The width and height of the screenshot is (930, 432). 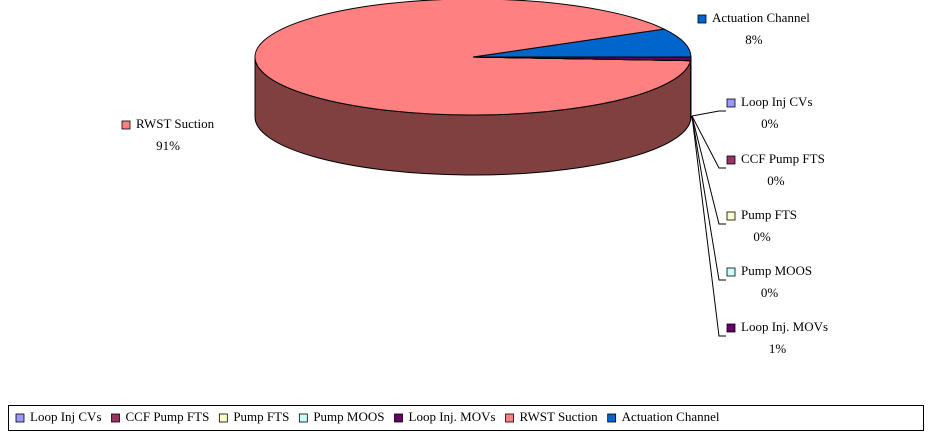 What do you see at coordinates (66, 416) in the screenshot?
I see `legend-label: Loop Inj CVs` at bounding box center [66, 416].